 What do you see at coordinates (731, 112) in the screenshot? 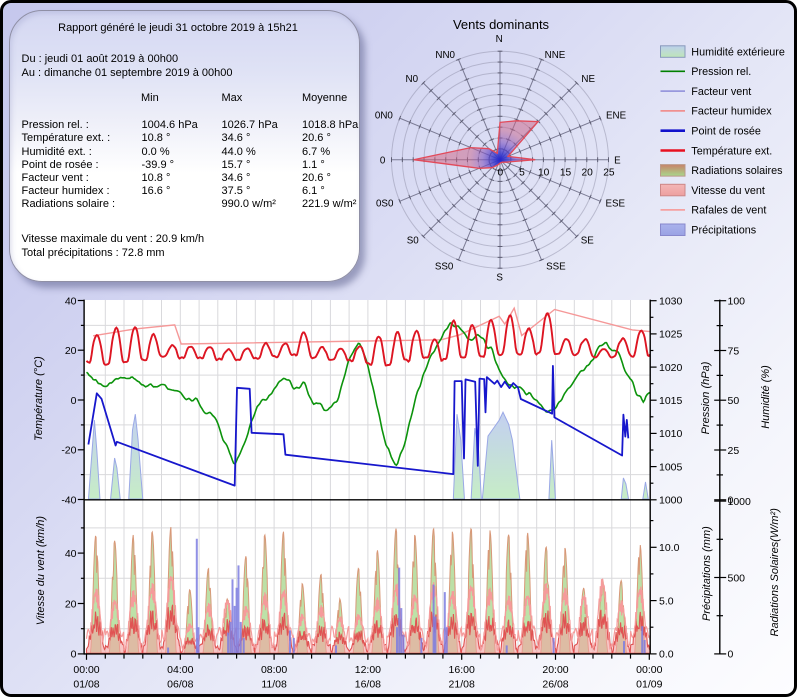
I see `svg-text: Facteur humidex` at bounding box center [731, 112].